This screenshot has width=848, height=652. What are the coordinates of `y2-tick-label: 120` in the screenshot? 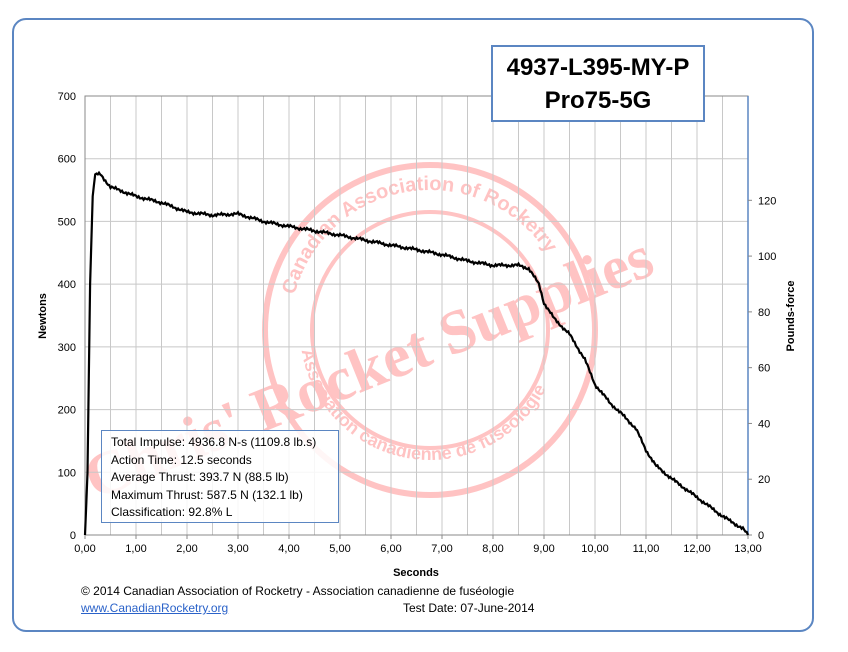 It's located at (767, 201).